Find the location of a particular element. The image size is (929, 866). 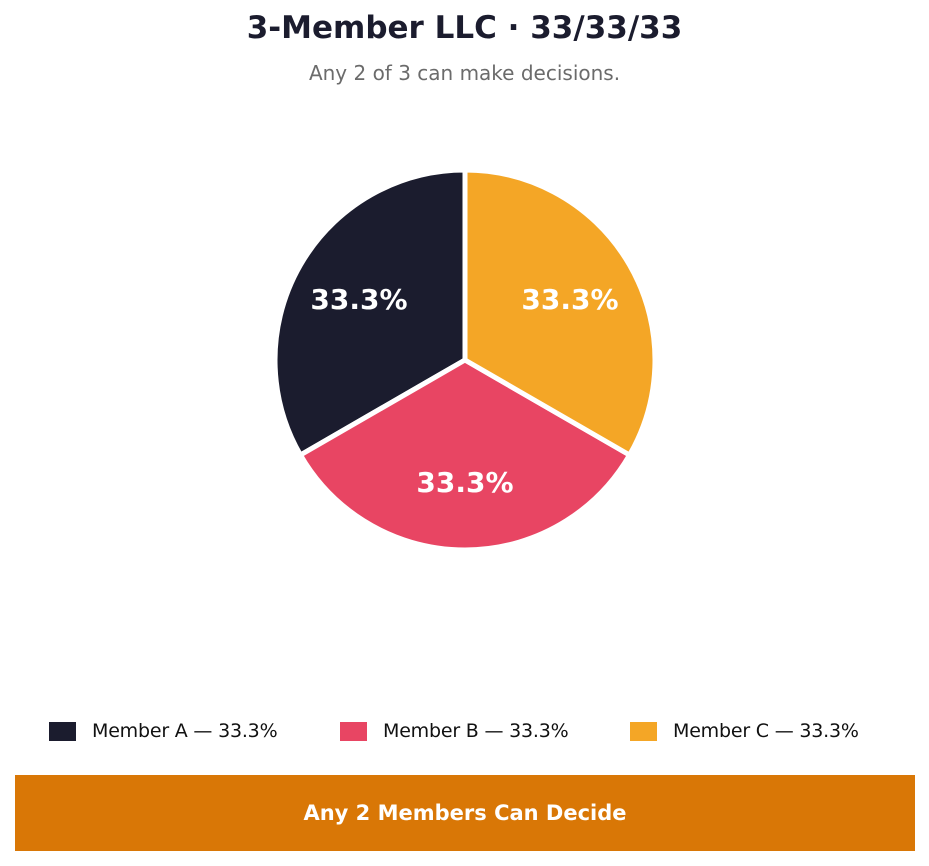

pie-slice-member-a is located at coordinates (370, 312).